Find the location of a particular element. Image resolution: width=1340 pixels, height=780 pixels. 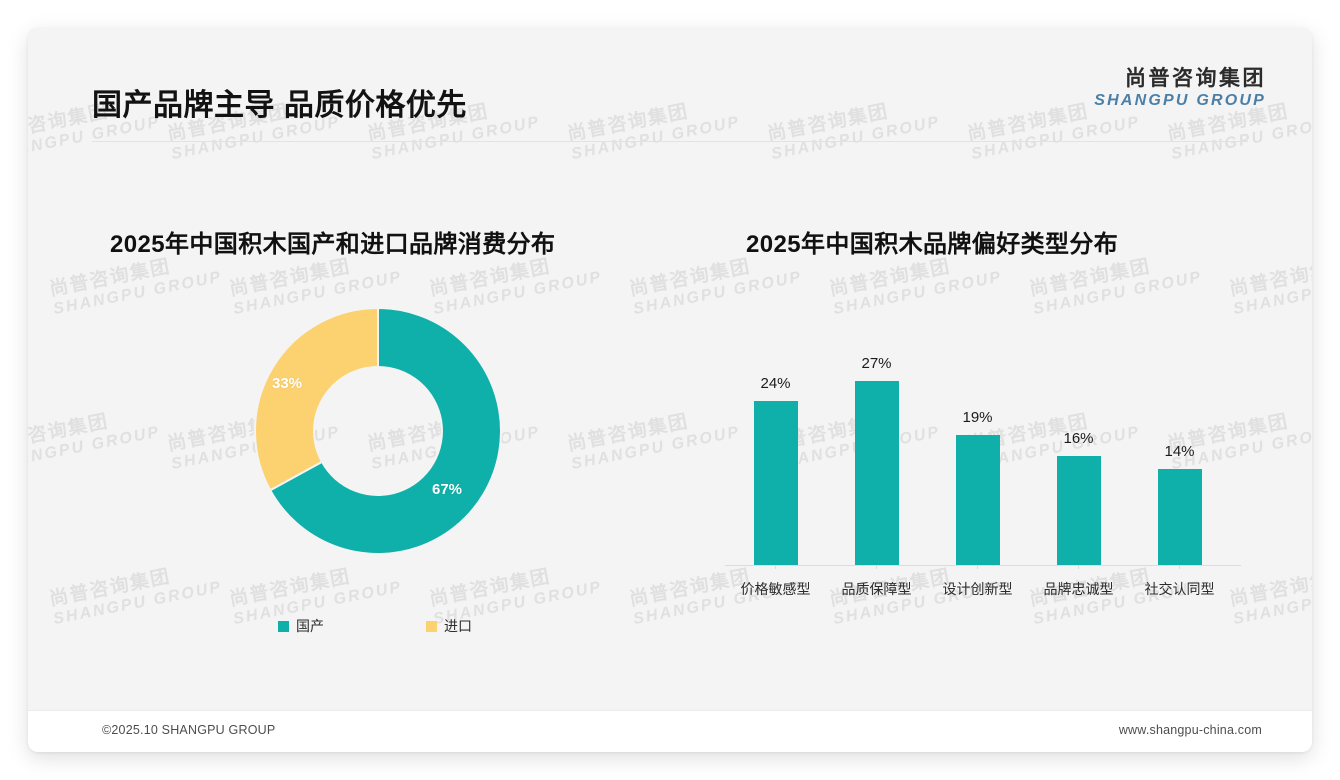

legend-label: 进口 is located at coordinates (458, 626).